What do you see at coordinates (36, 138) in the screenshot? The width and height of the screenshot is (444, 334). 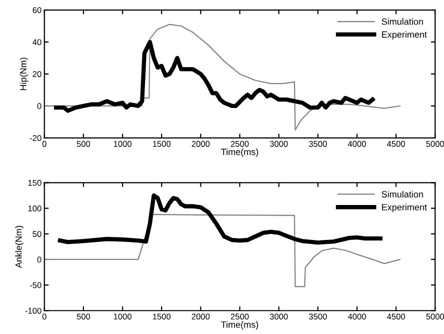 I see `y-tick-label: -20` at bounding box center [36, 138].